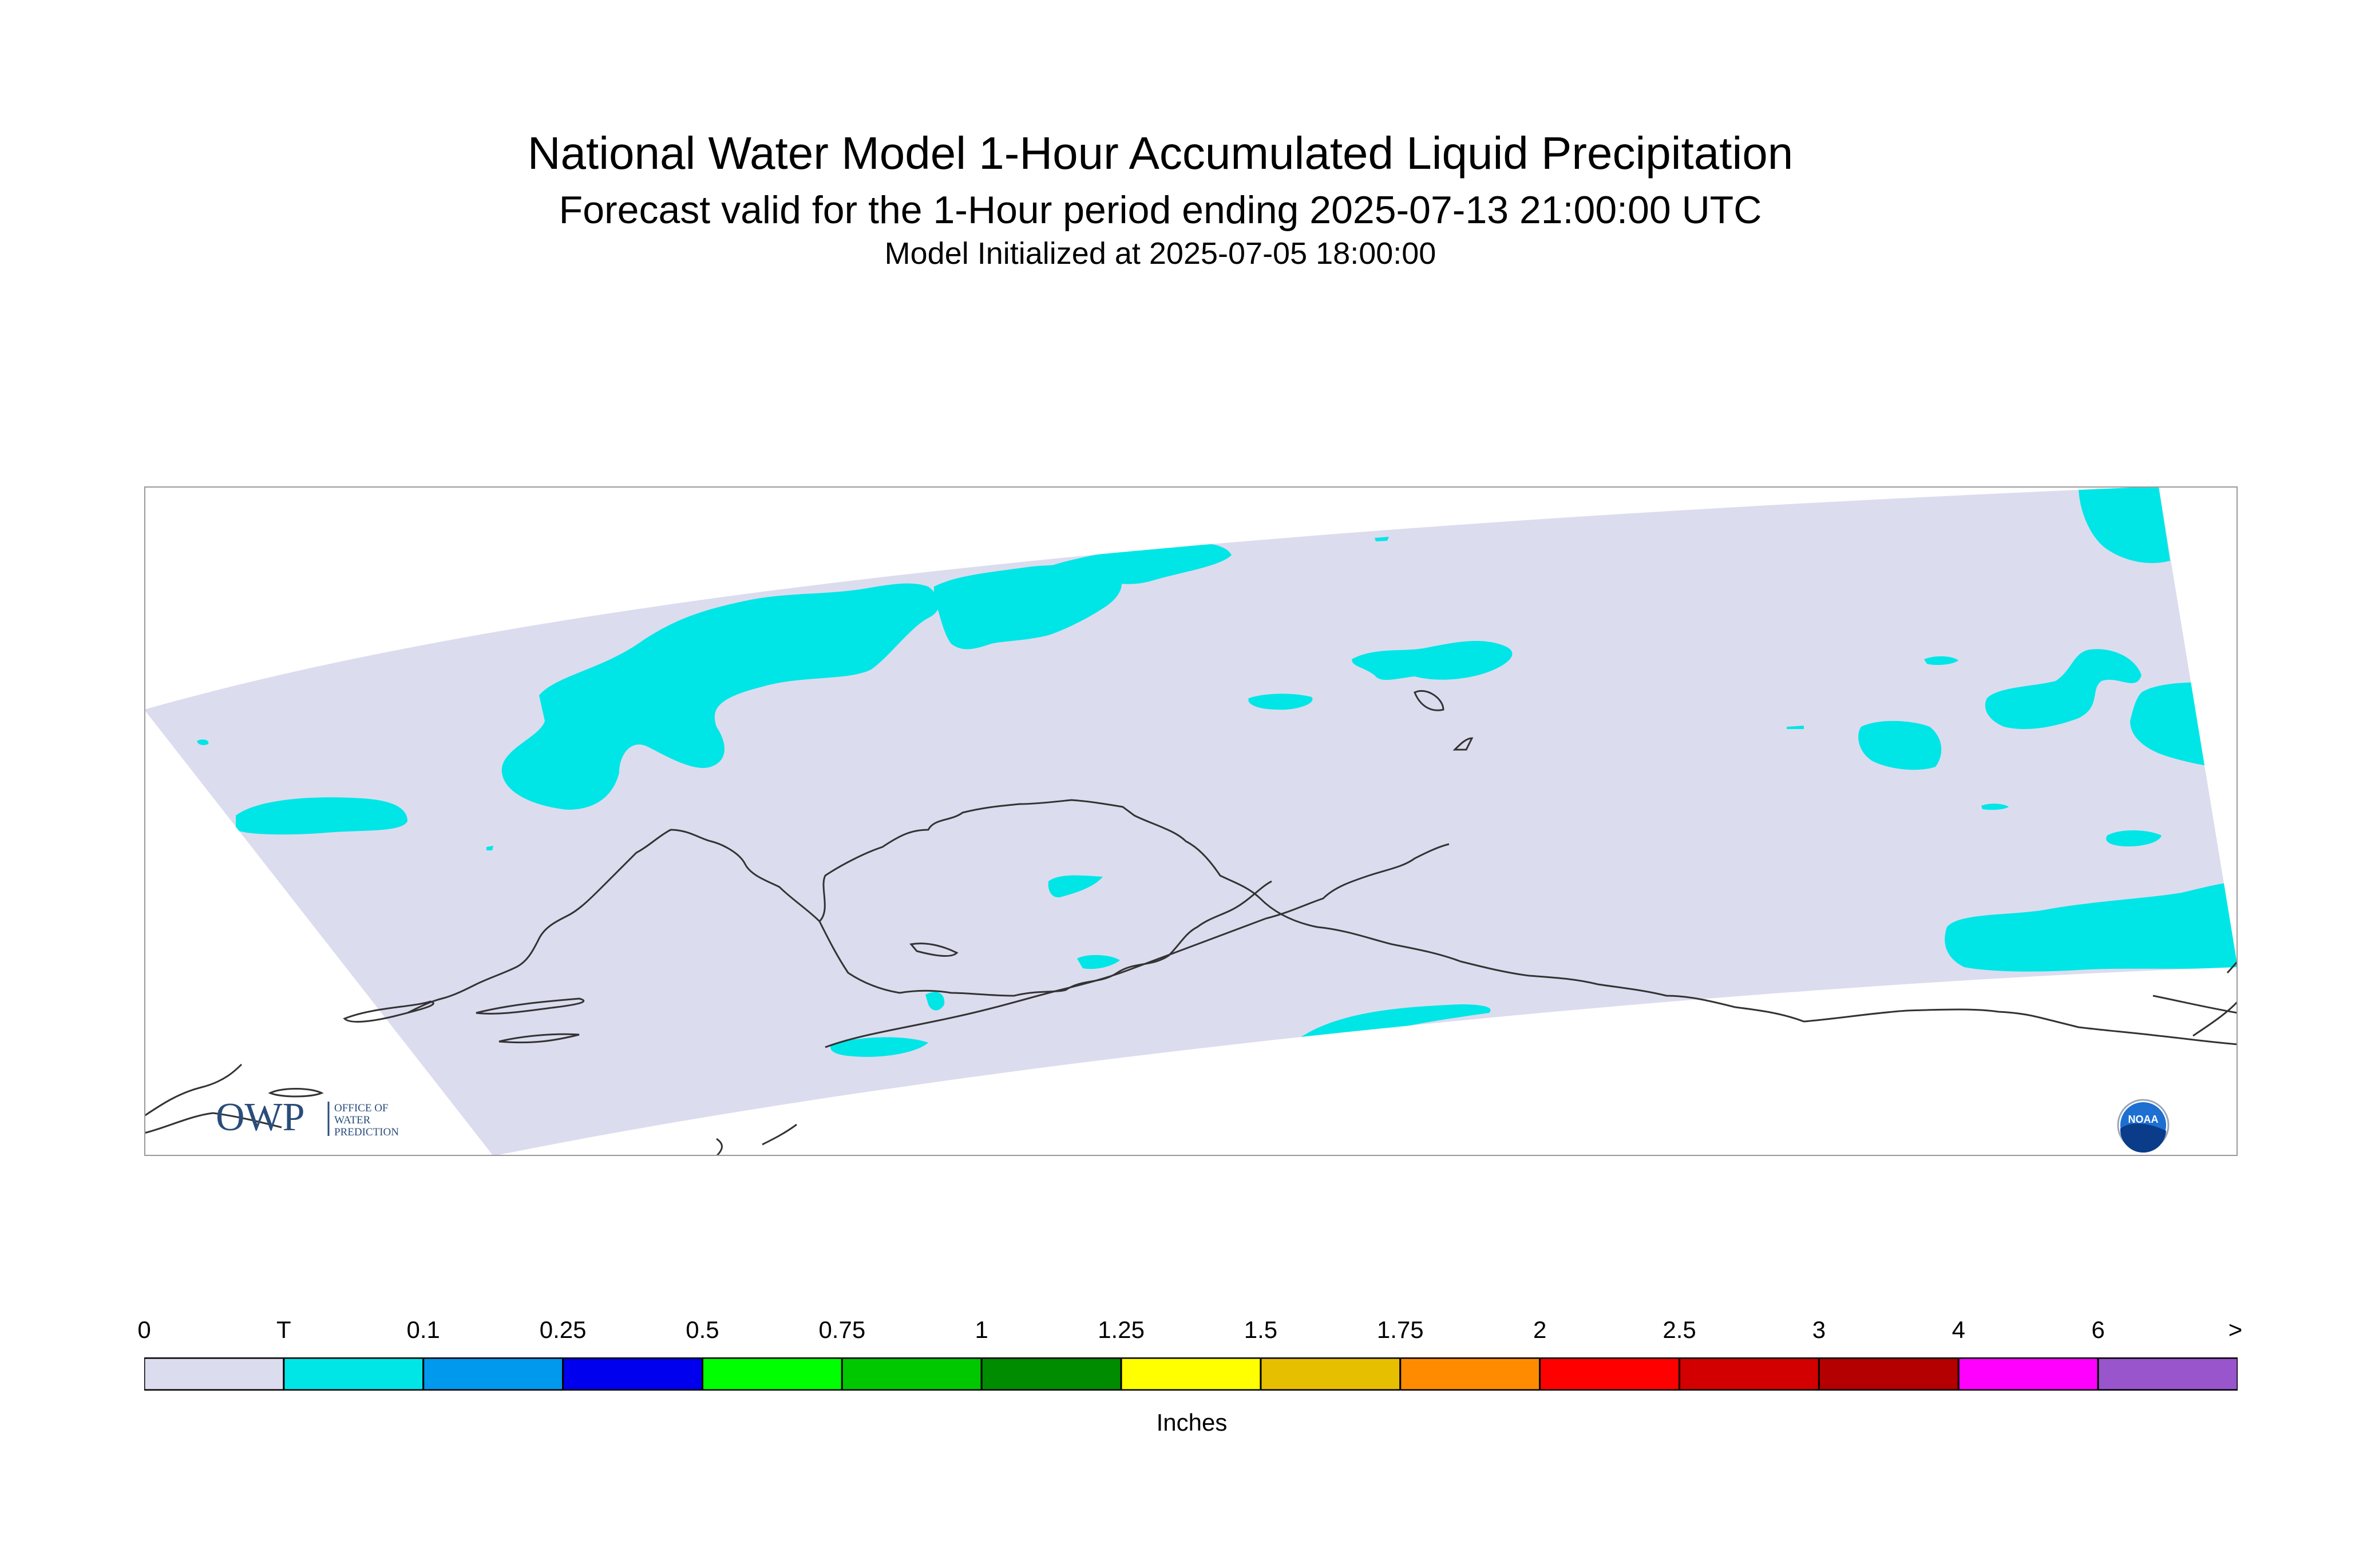 This screenshot has width=2375, height=1568. Describe the element at coordinates (702, 1329) in the screenshot. I see `legend-tick-label: 0.5` at that location.